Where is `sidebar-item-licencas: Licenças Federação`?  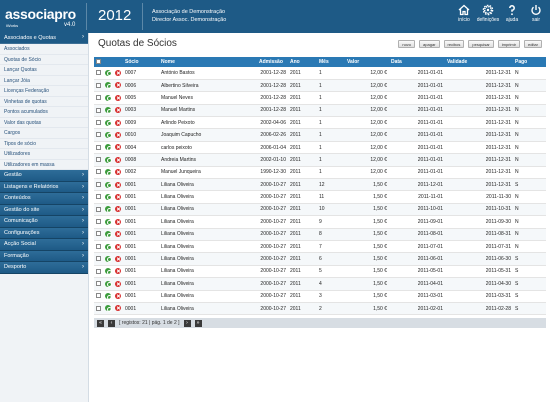
sidebar-item-licencas: Licenças Federação is located at coordinates (44, 91).